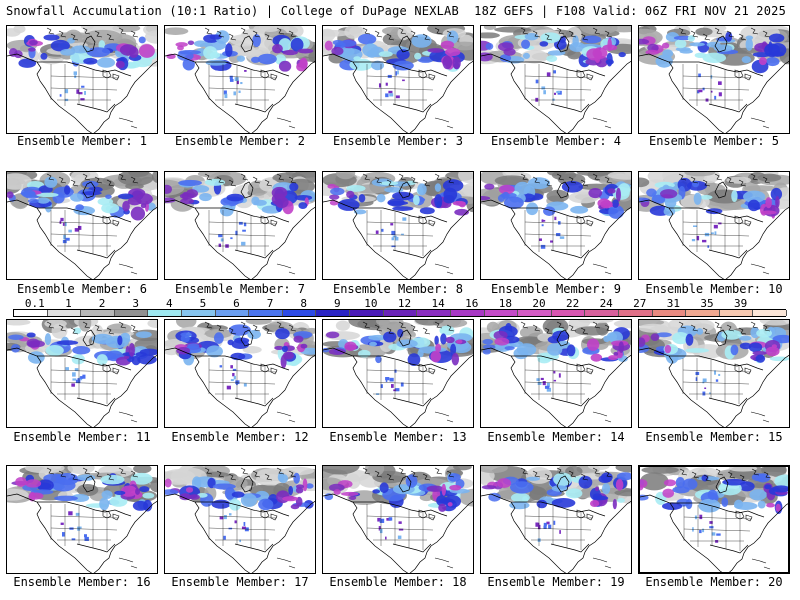 The height and width of the screenshot is (600, 800). Describe the element at coordinates (714, 141) in the screenshot. I see `ensemble-member-label: Ensemble Member: 5` at that location.